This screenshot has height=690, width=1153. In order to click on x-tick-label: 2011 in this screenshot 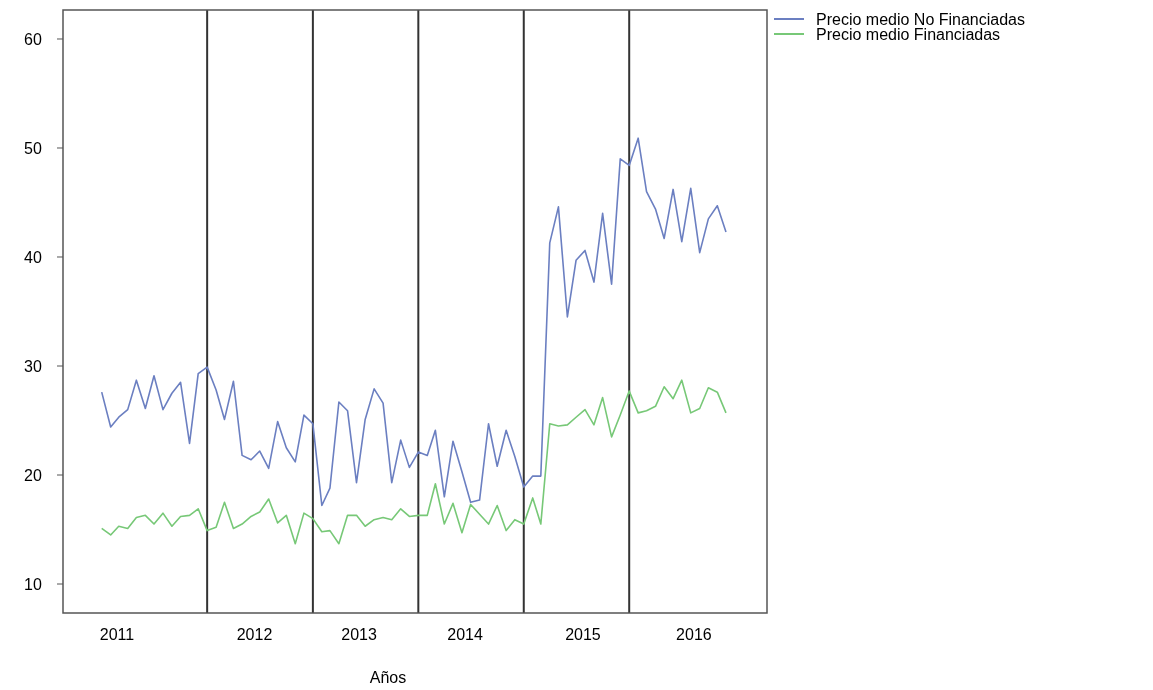, I will do `click(117, 634)`.